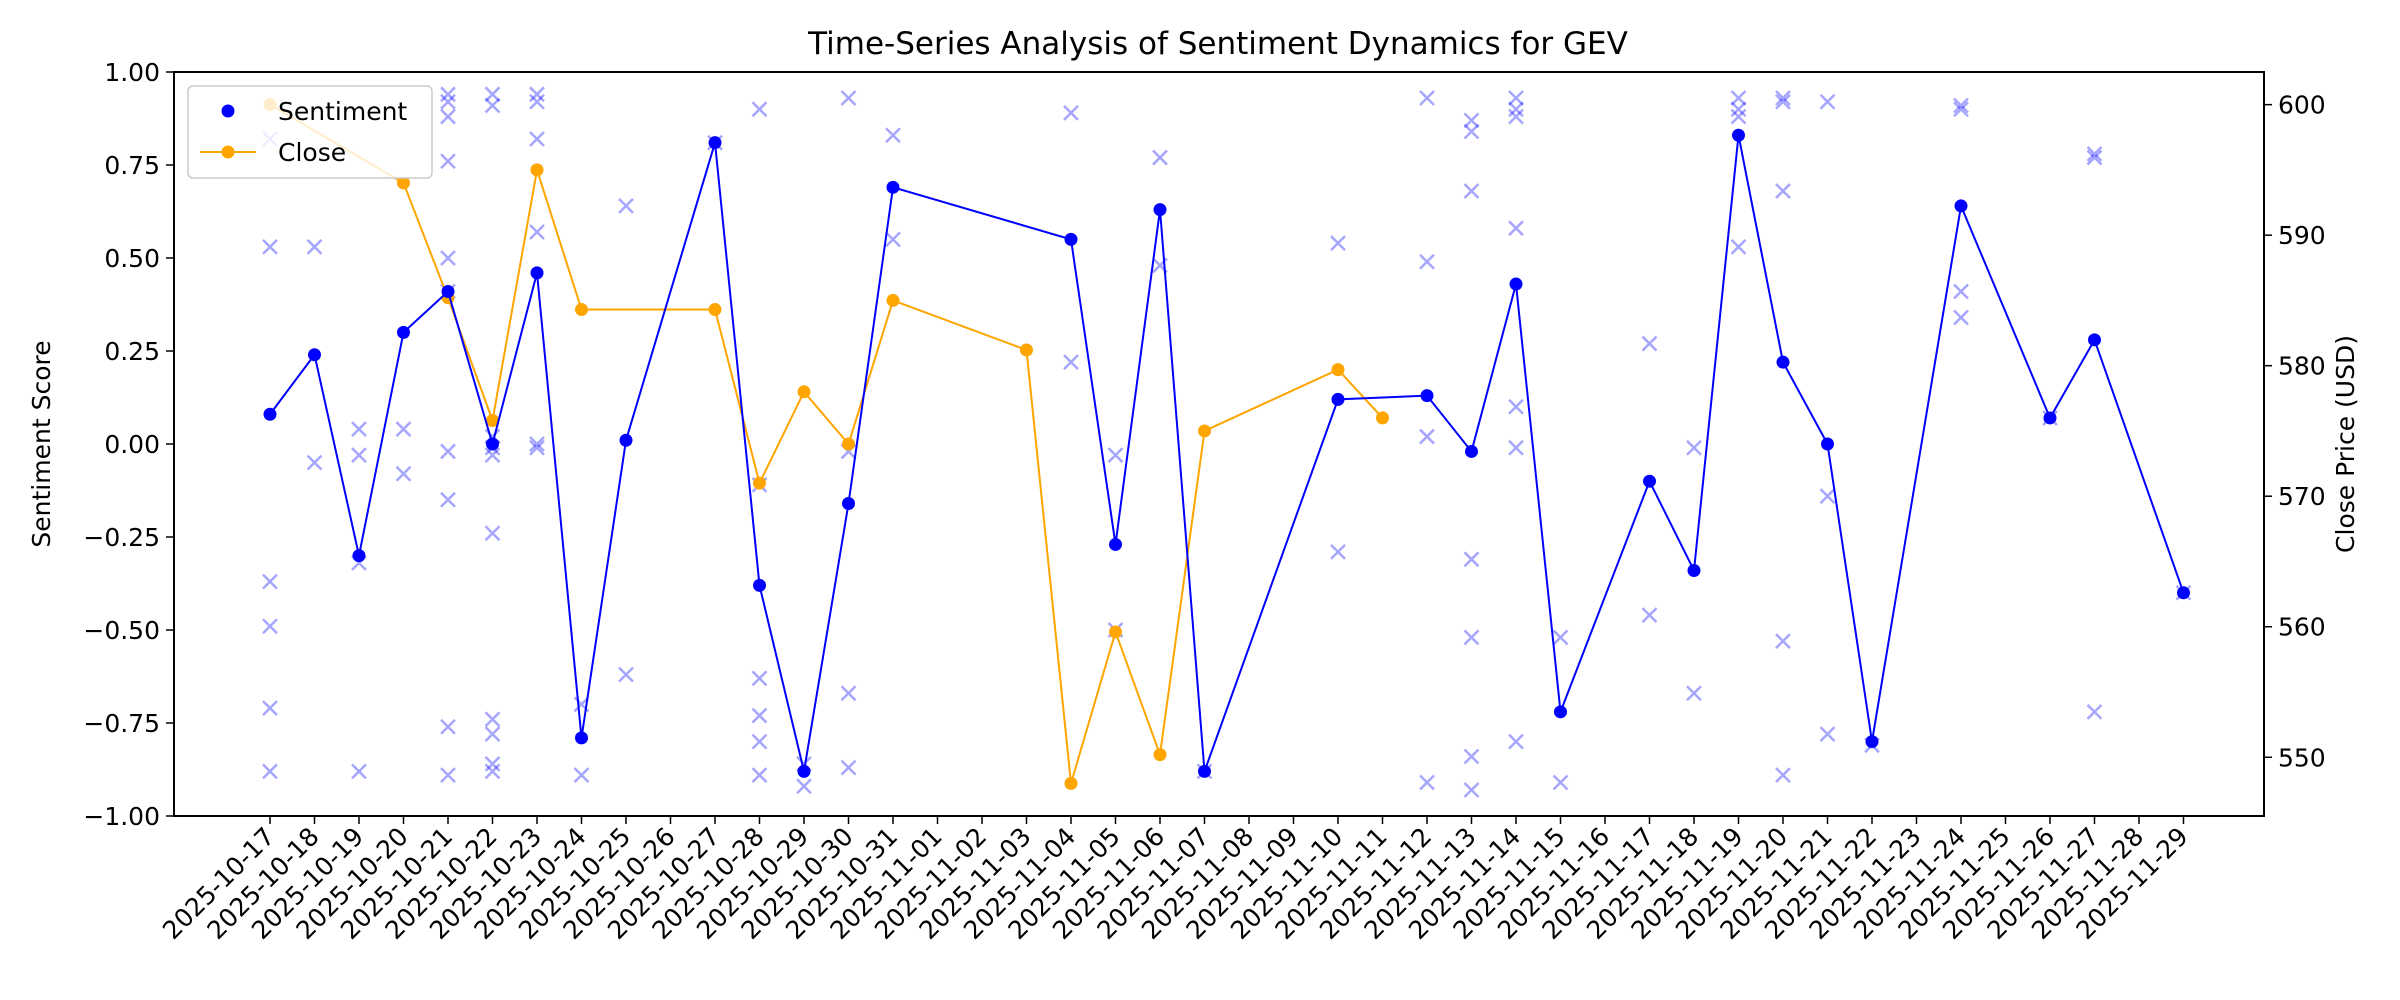  Describe the element at coordinates (2302, 627) in the screenshot. I see `y-right-tick-label: 560` at that location.